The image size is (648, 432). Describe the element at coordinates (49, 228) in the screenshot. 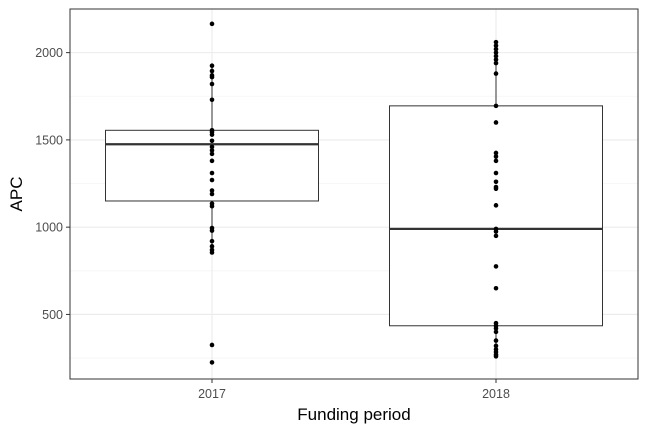

I see `y-tick-label: 1000` at that location.